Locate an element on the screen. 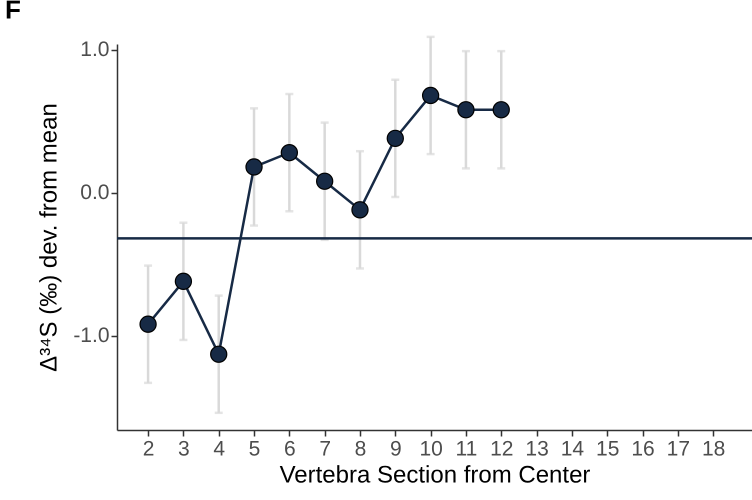  x-tick-label: 4 is located at coordinates (219, 449).